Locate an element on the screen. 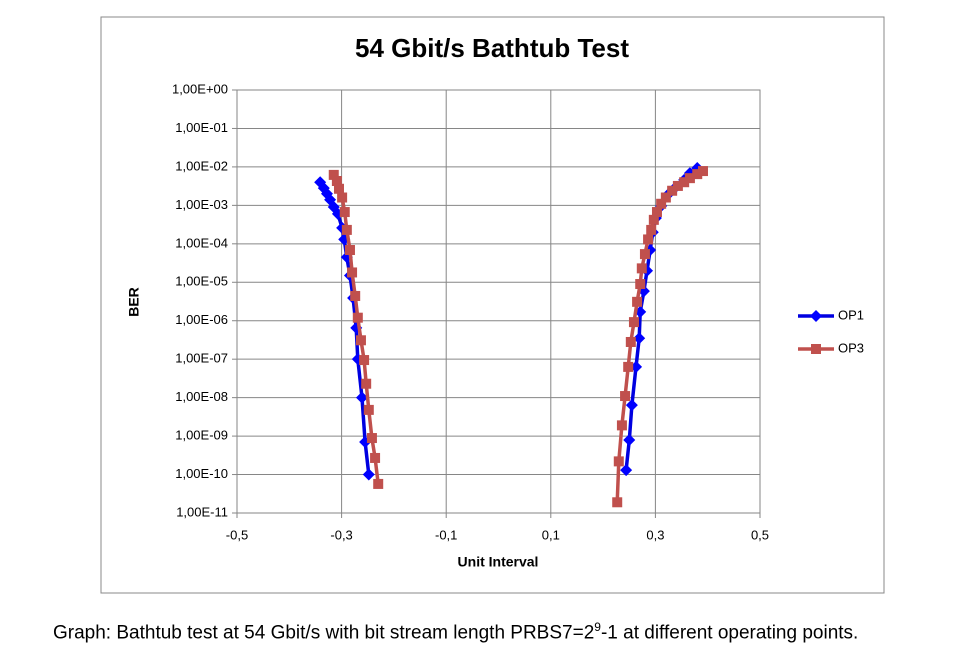 The height and width of the screenshot is (646, 968). y-tick-label: 1,00E-06 is located at coordinates (201, 319).